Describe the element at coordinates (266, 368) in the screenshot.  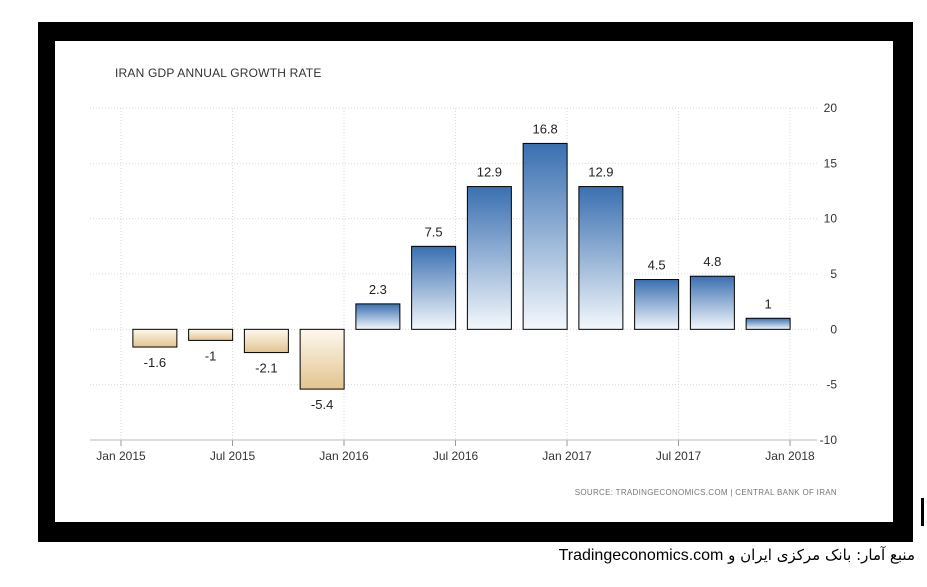
I see `data-label: -2.1` at that location.